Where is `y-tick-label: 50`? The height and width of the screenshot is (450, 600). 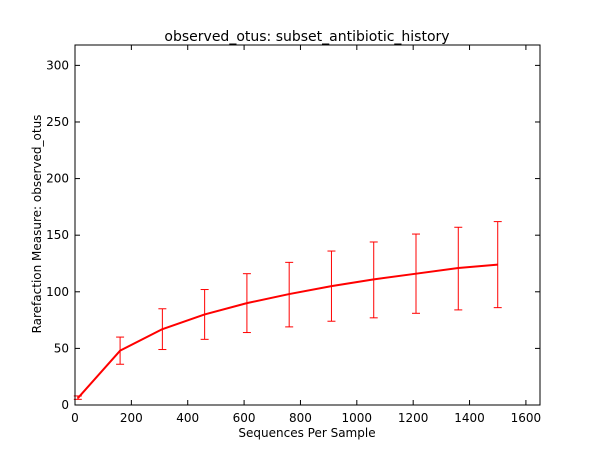 y-tick-label: 50 is located at coordinates (61, 348).